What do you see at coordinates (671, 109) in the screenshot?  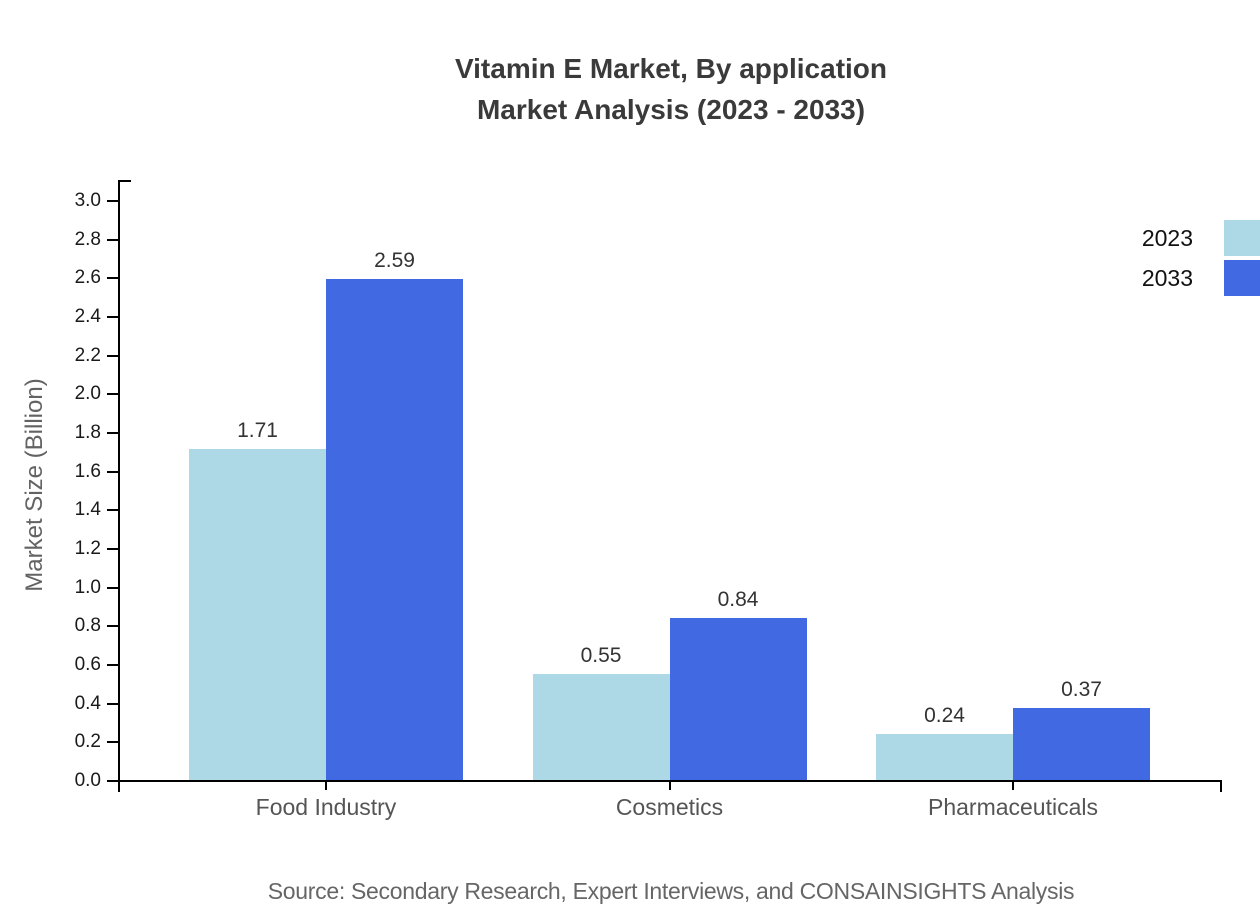 I see `chart-title-line2: Market Analysis (2023 - 2033)` at bounding box center [671, 109].